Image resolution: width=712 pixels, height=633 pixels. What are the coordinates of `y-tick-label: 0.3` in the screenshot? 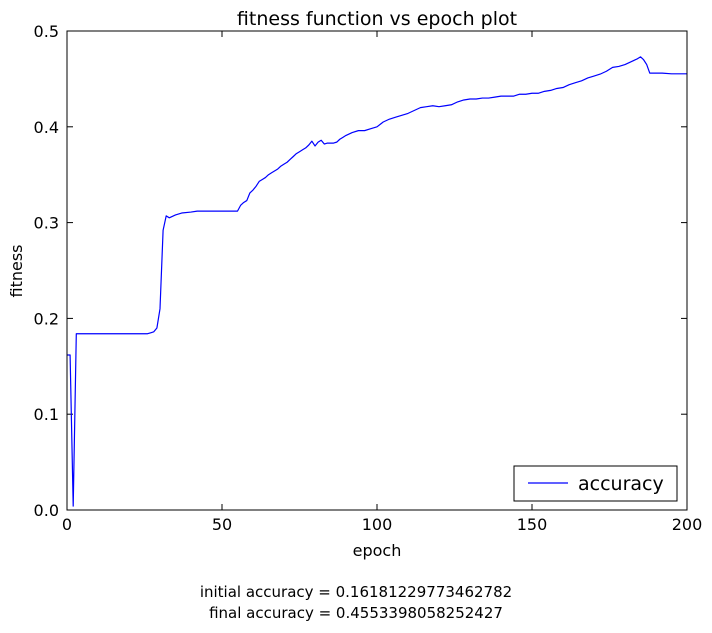 It's located at (46, 223).